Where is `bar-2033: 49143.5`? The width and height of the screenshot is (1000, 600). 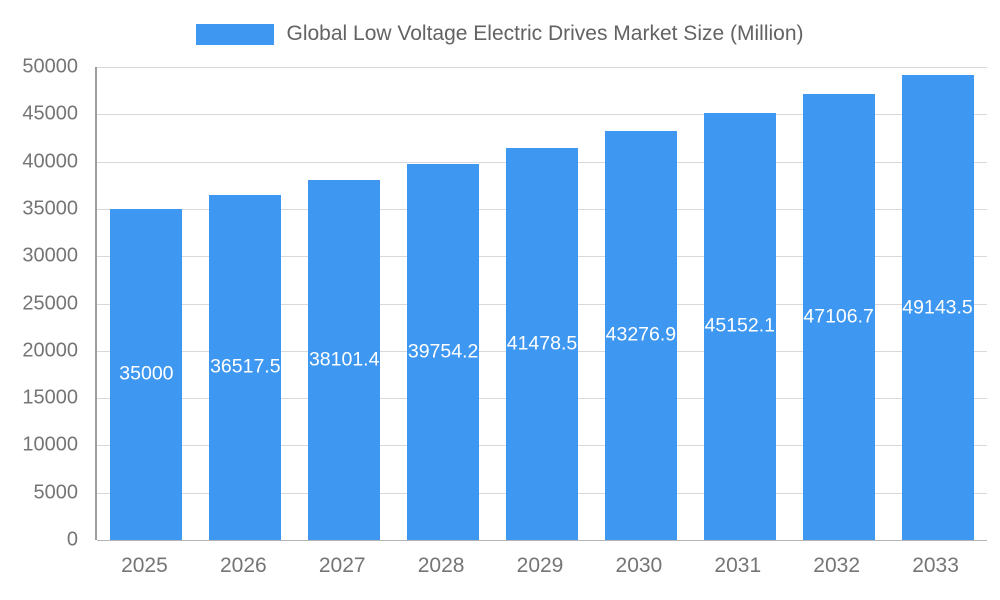 bar-2033: 49143.5 is located at coordinates (937, 307).